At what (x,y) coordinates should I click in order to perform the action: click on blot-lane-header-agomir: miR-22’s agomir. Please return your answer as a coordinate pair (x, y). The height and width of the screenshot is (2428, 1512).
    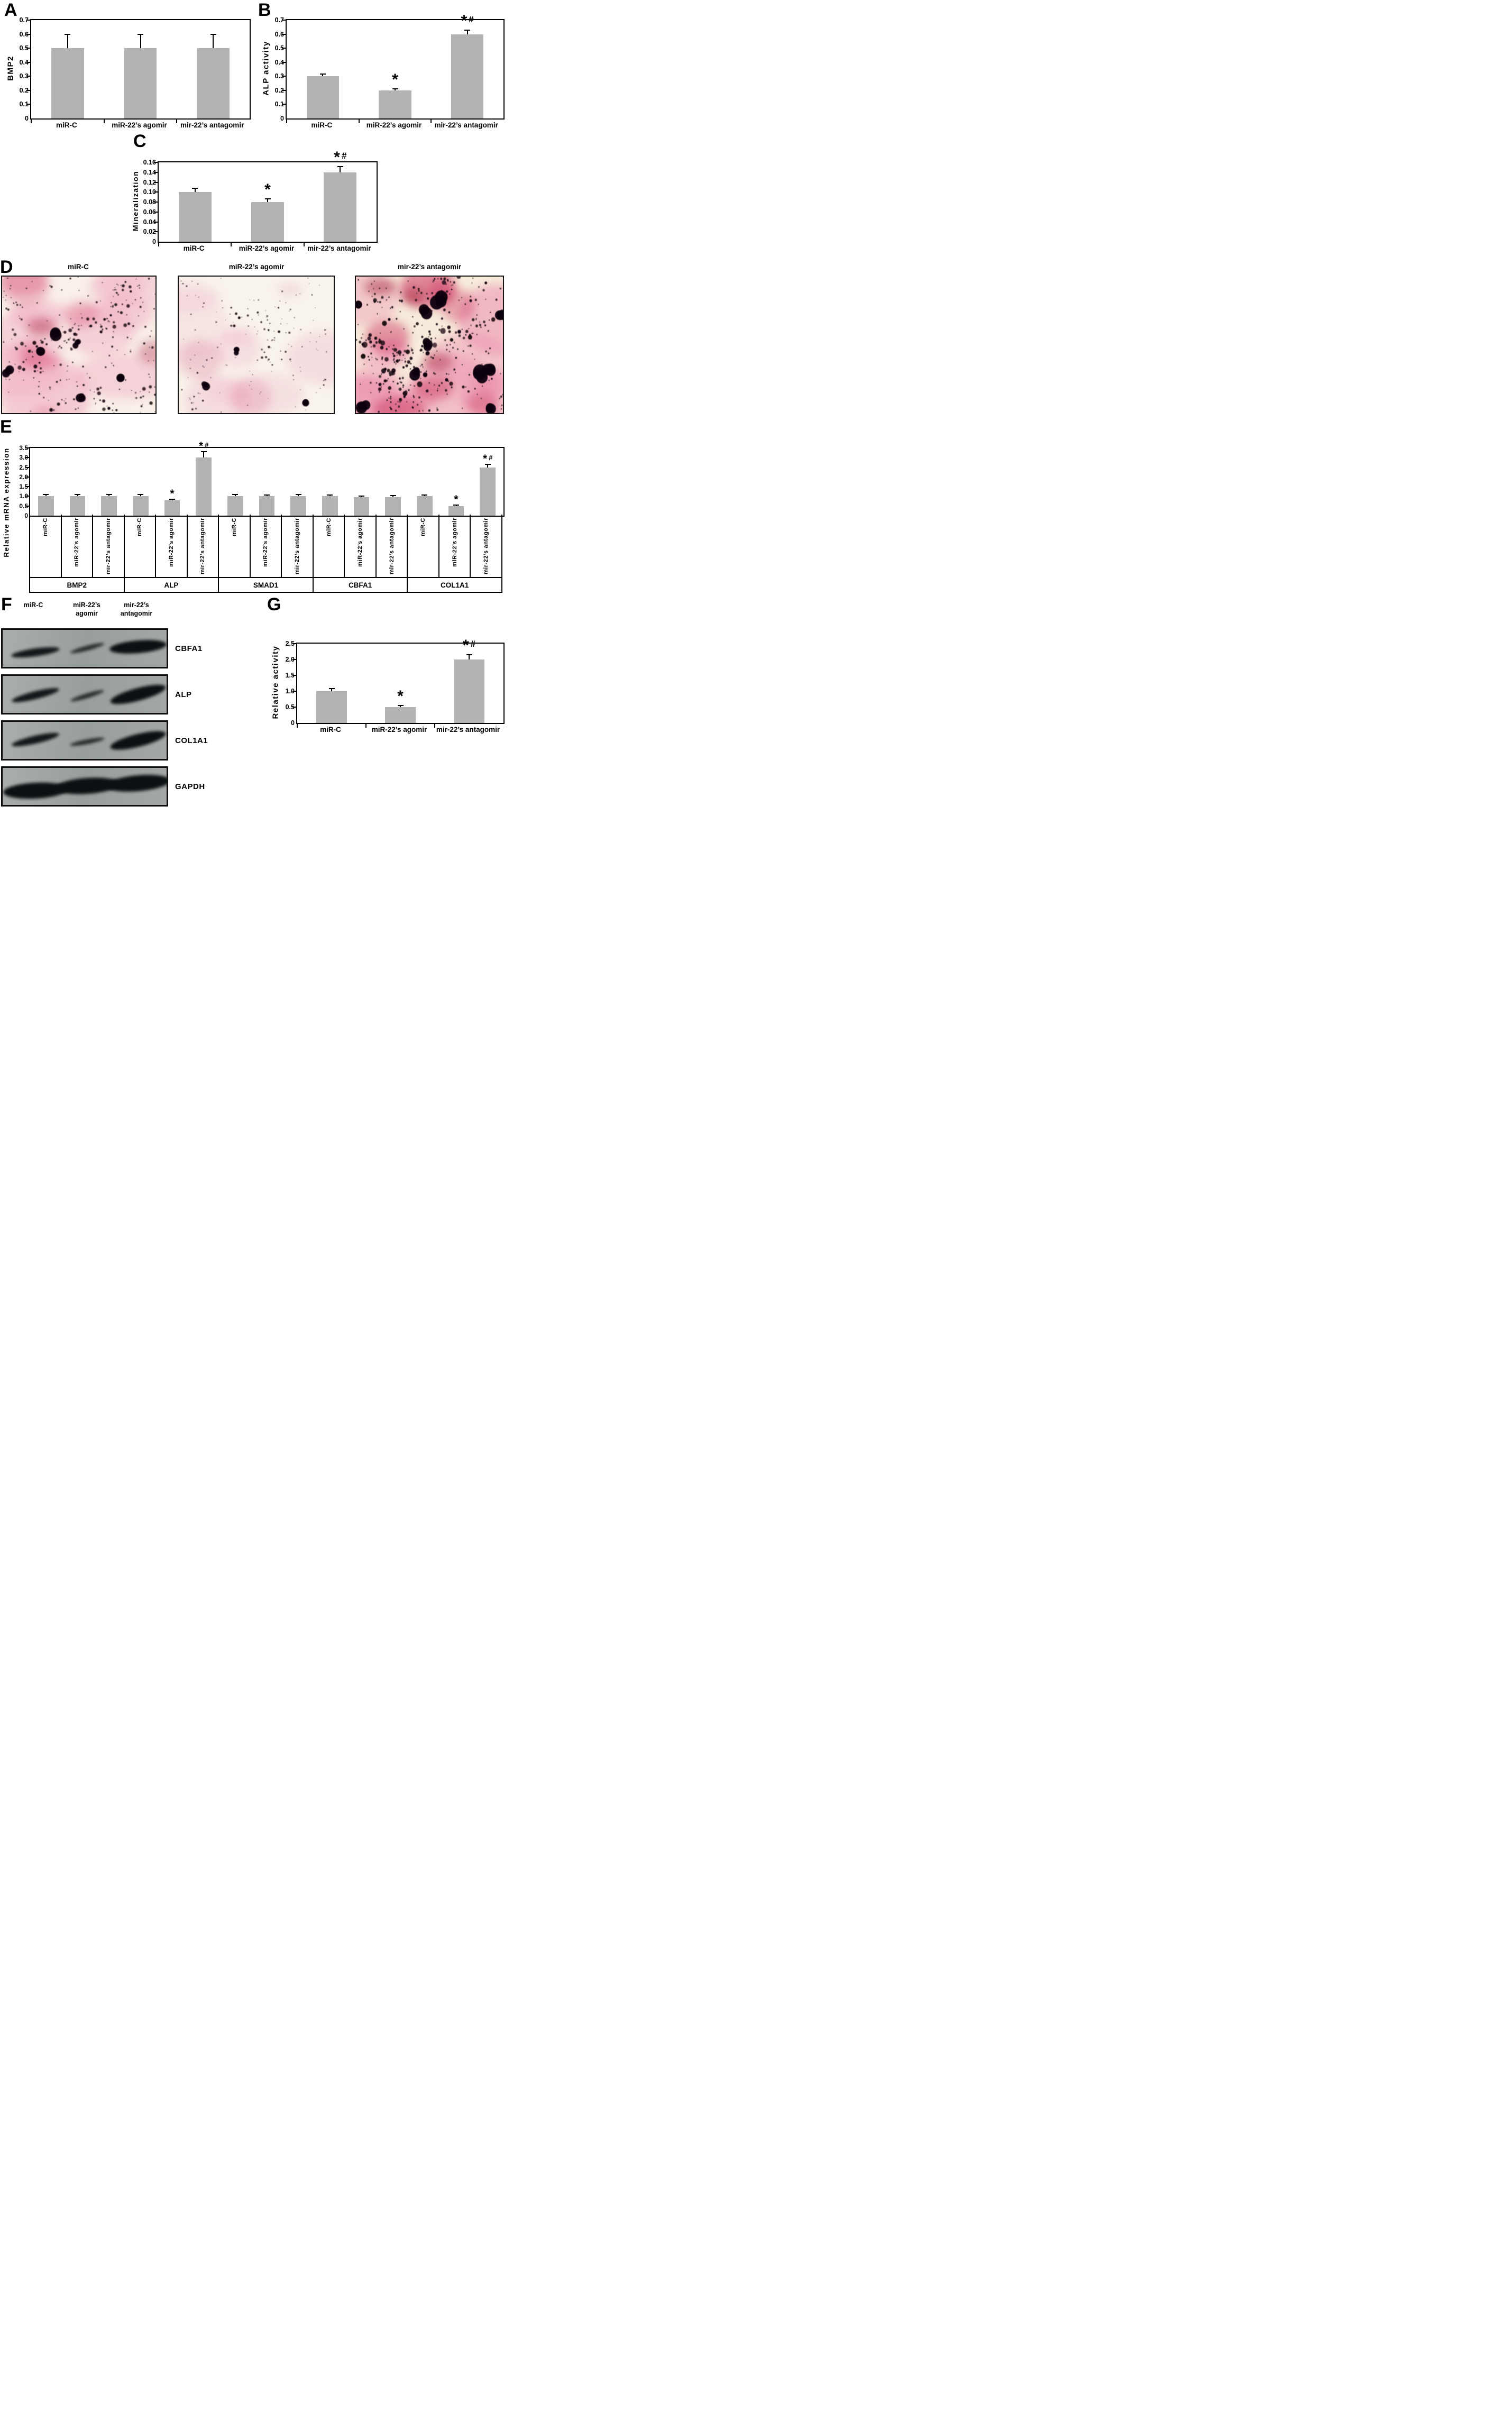
    Looking at the image, I should click on (86, 609).